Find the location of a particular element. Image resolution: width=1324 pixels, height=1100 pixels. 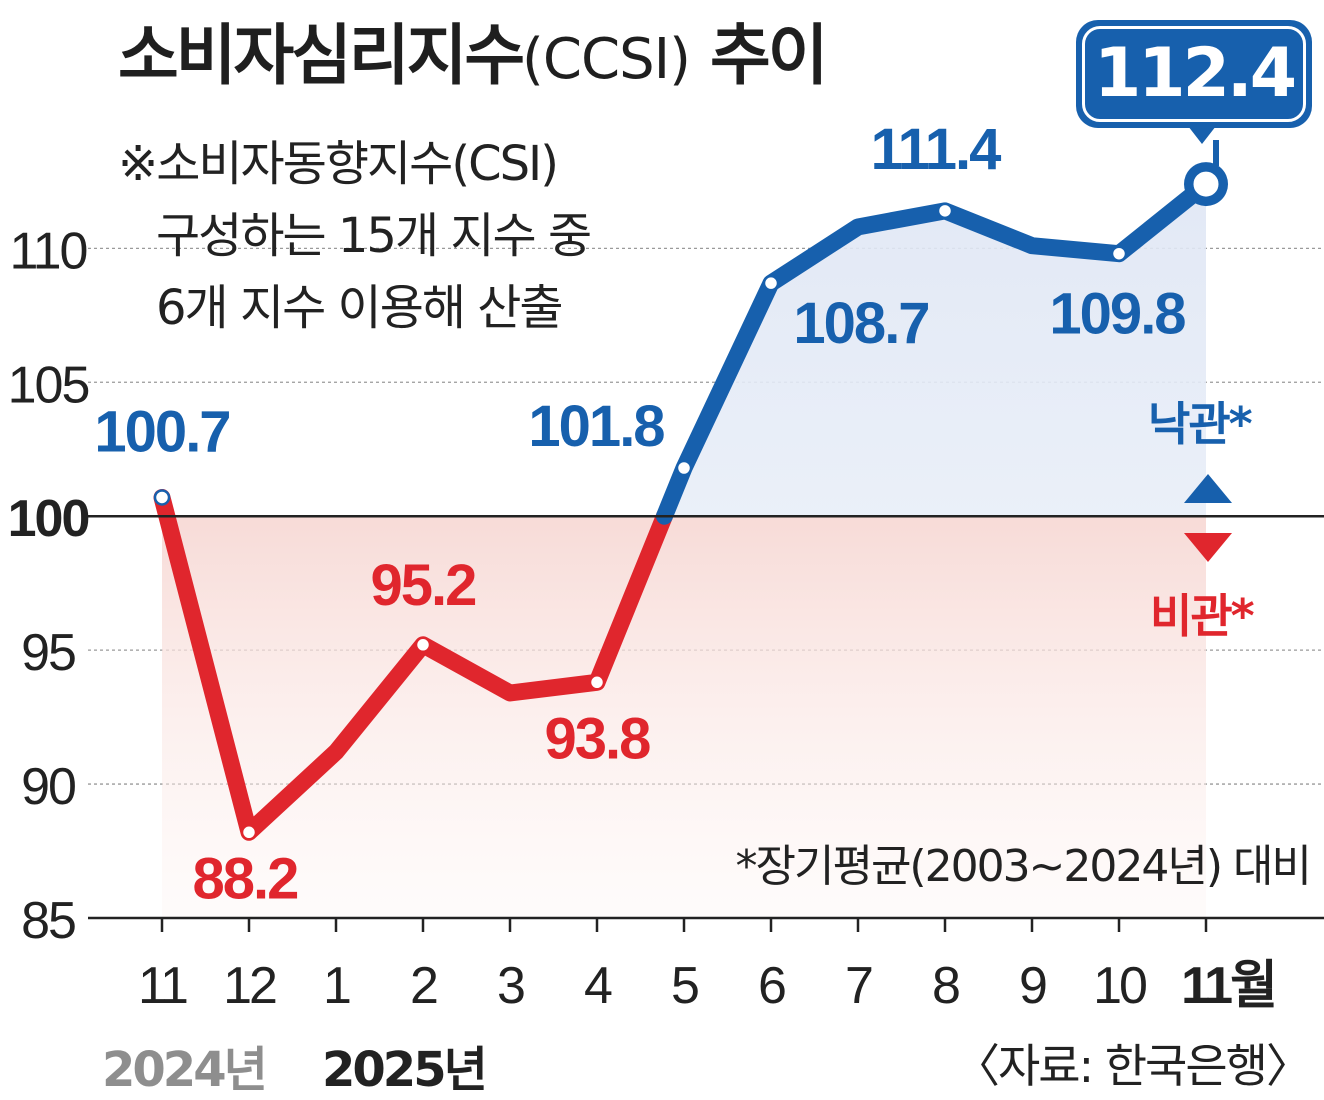

x-tick-label-12: 11월 is located at coordinates (1228, 986).